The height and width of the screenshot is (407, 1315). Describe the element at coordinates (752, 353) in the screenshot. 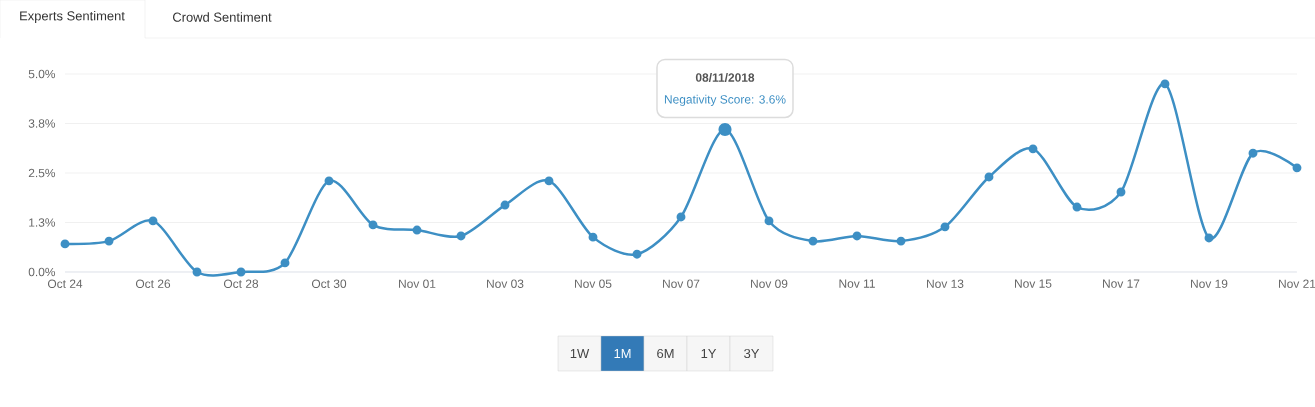

I see `text: 3Y` at that location.